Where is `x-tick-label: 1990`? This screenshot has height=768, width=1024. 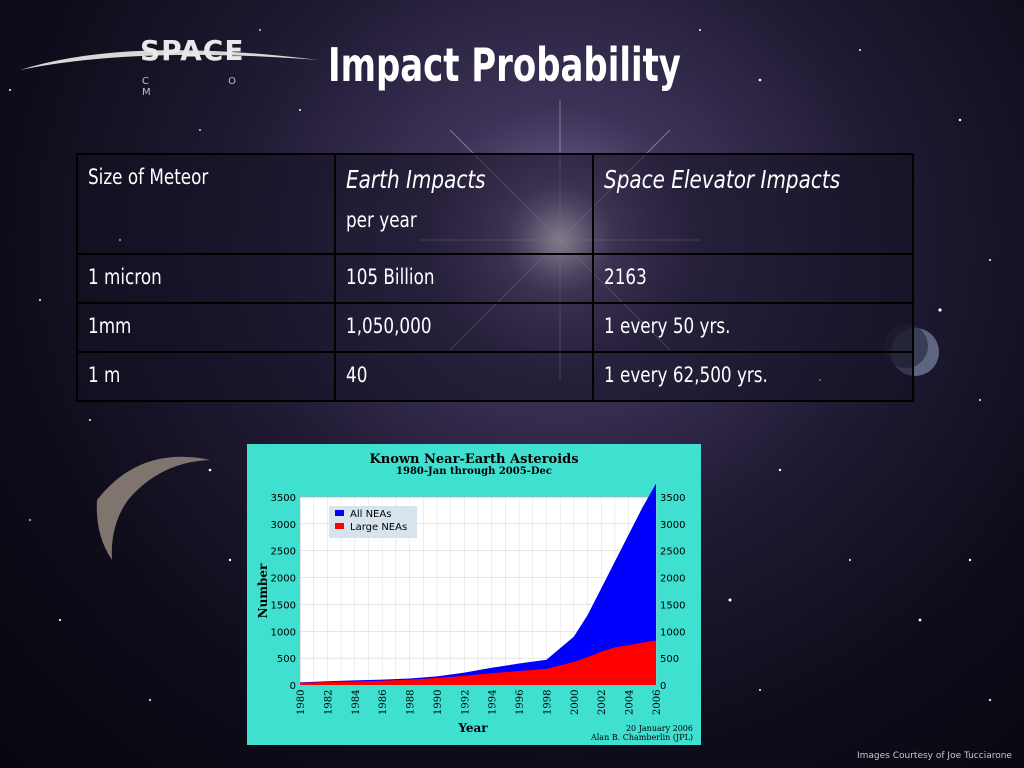
x-tick-label: 1990 is located at coordinates (438, 702).